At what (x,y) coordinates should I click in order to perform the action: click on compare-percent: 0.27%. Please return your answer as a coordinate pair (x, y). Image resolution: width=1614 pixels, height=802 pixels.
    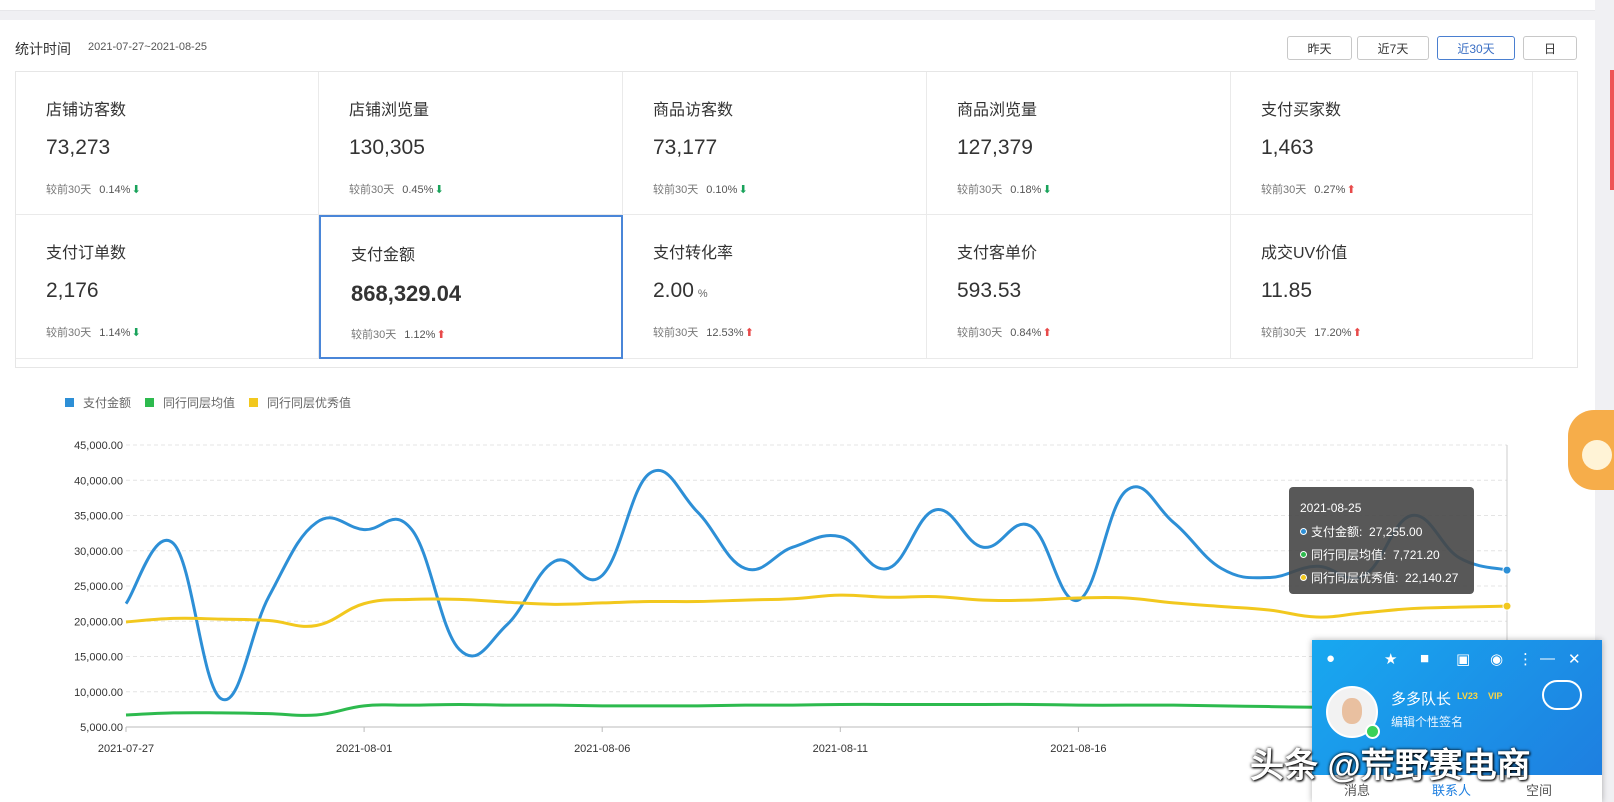
    Looking at the image, I should click on (1330, 190).